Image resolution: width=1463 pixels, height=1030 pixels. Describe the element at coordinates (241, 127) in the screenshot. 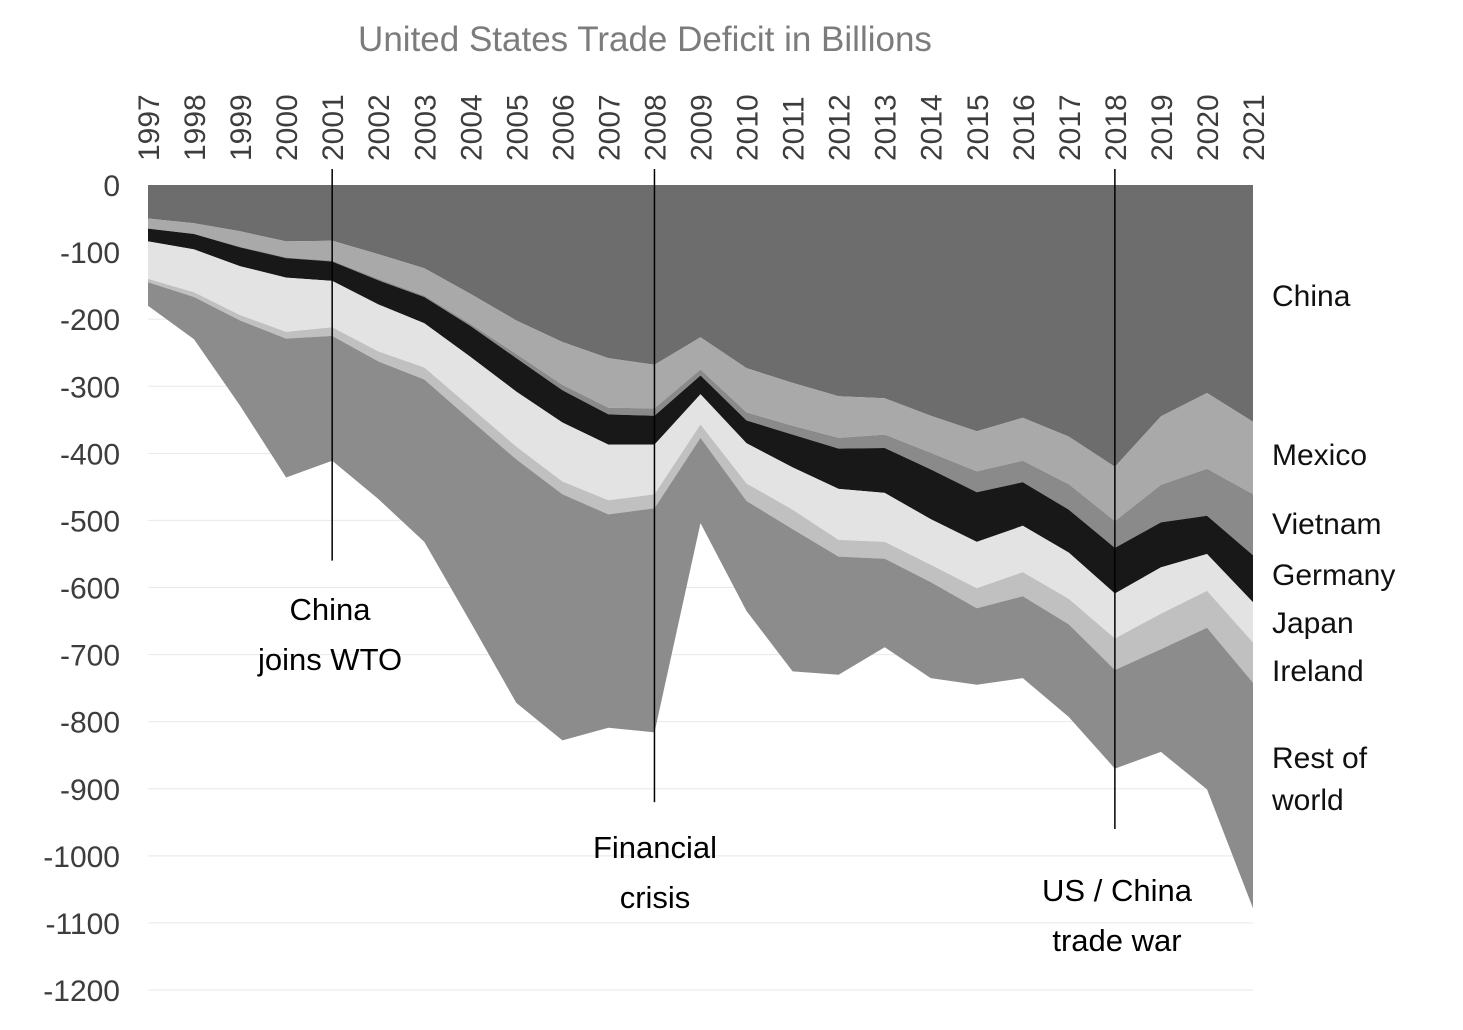

I see `x-axis-year-label: 1999` at that location.